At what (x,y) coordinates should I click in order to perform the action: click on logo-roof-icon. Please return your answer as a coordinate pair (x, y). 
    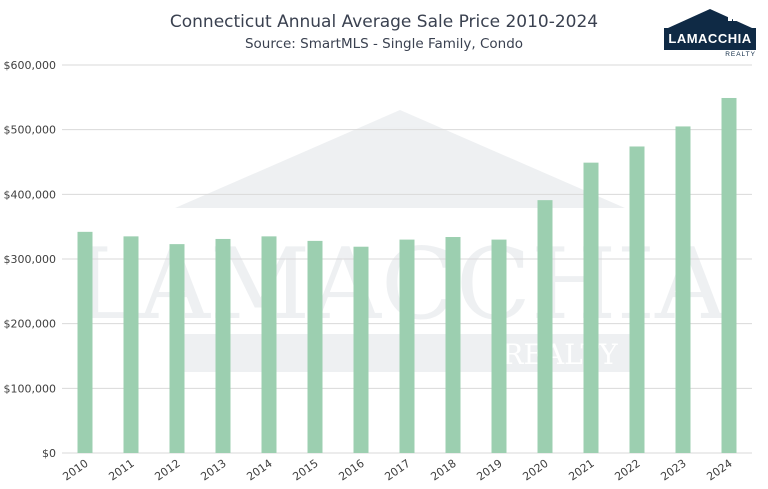
    Looking at the image, I should click on (710, 18).